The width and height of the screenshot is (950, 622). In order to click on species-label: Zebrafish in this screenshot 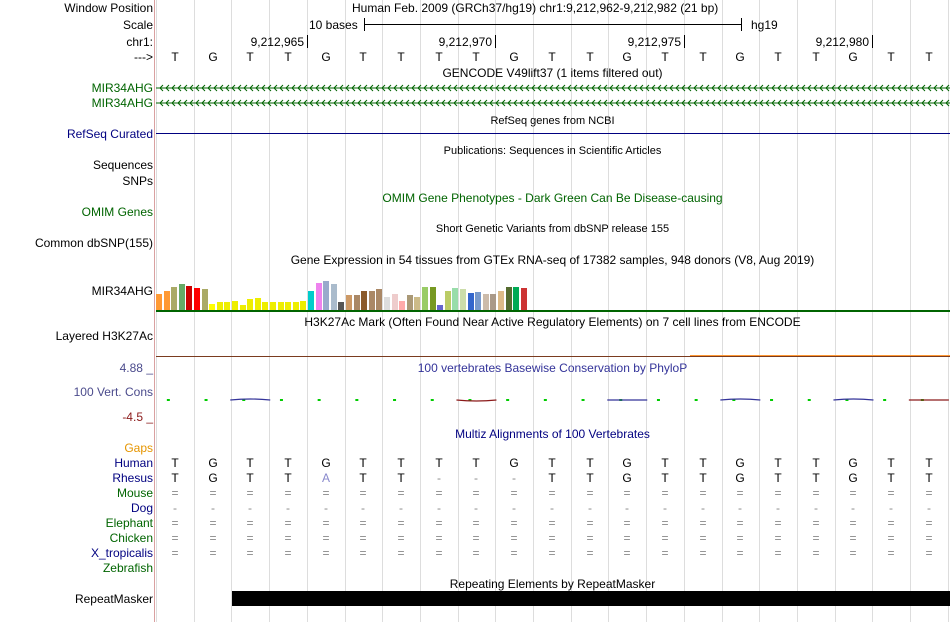, I will do `click(127, 568)`.